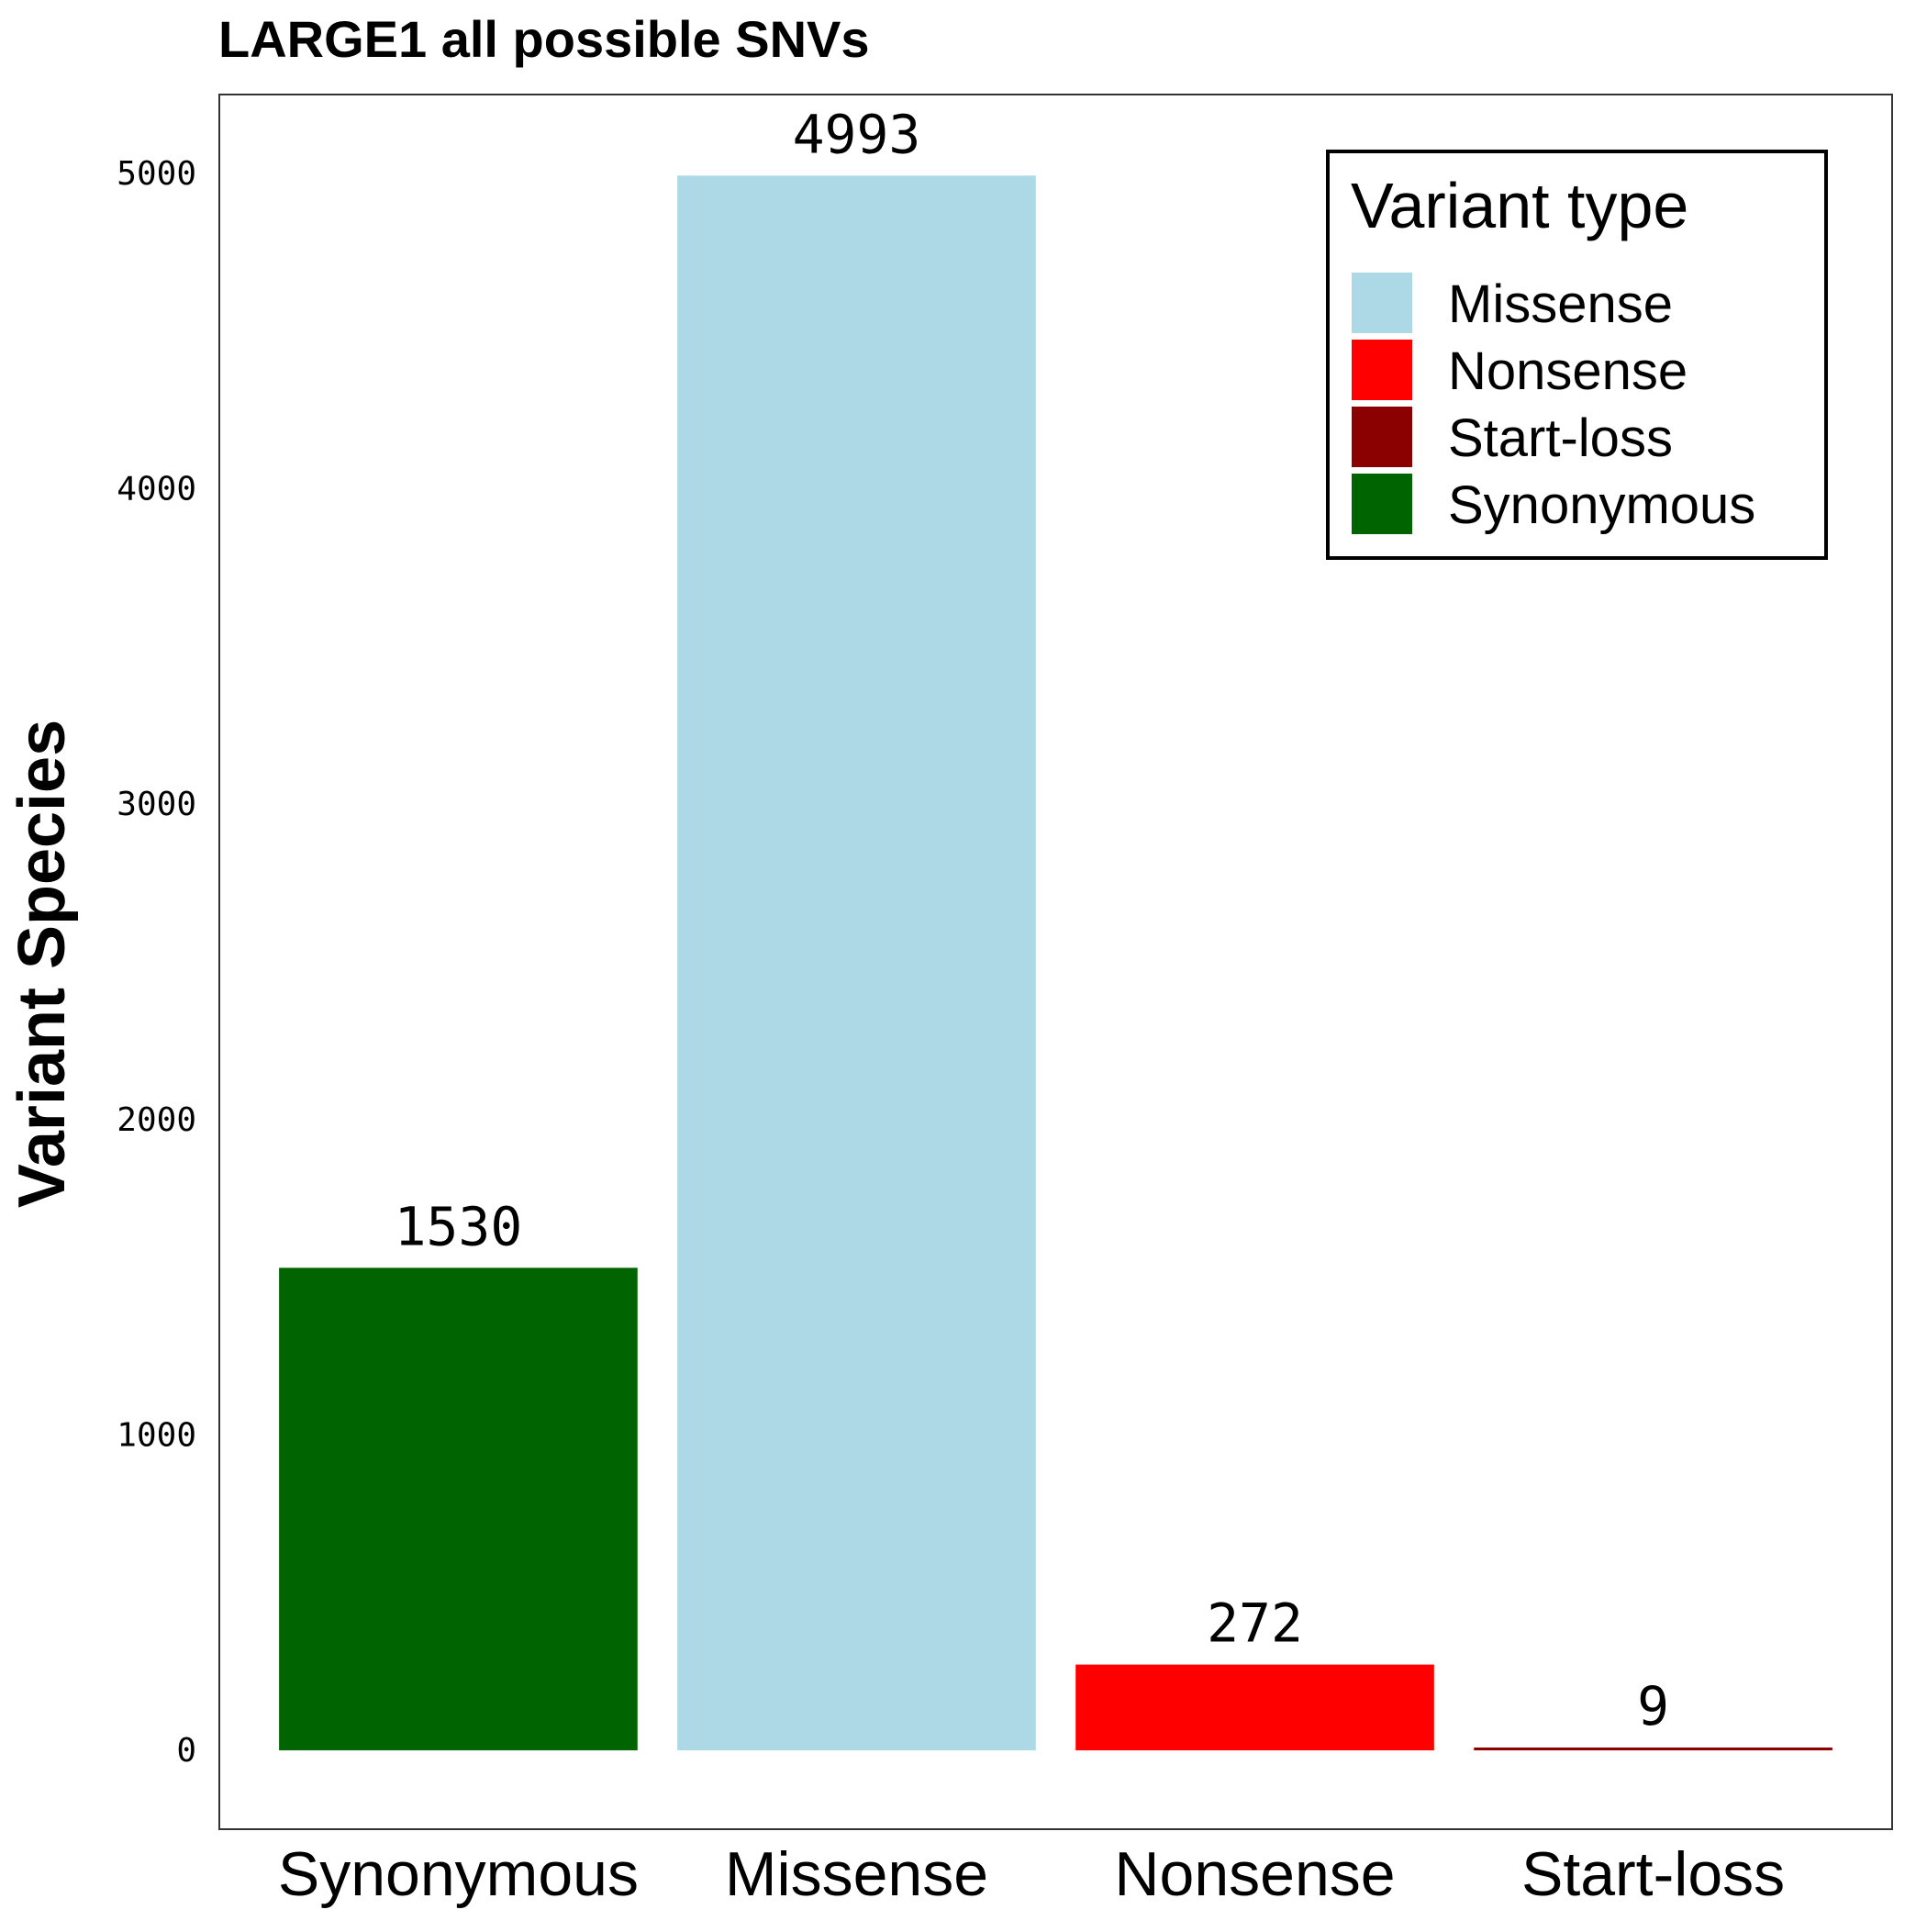 Image resolution: width=1927 pixels, height=1932 pixels. Describe the element at coordinates (156, 962) in the screenshot. I see `y-axis-ticks: 0 1000 2000 3000 4000 5000` at that location.